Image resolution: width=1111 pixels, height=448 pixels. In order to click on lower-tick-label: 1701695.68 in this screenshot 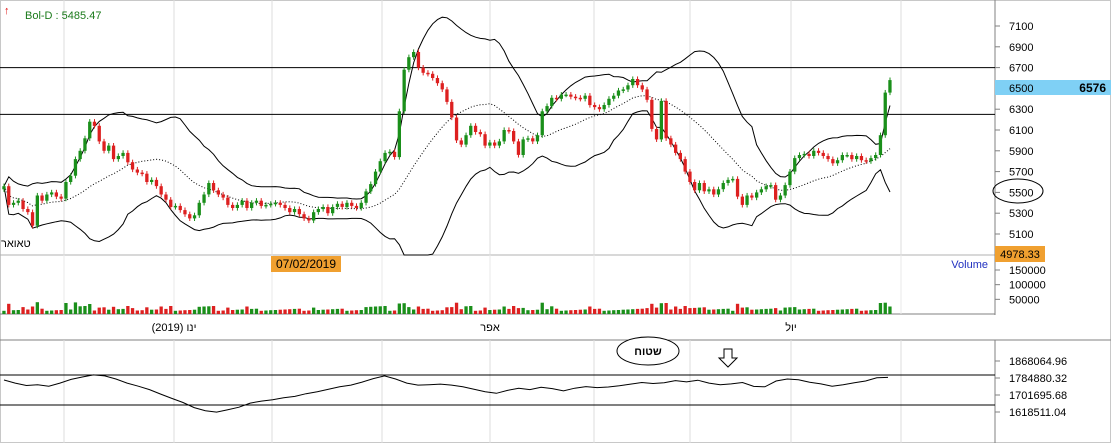, I will do `click(1038, 396)`.